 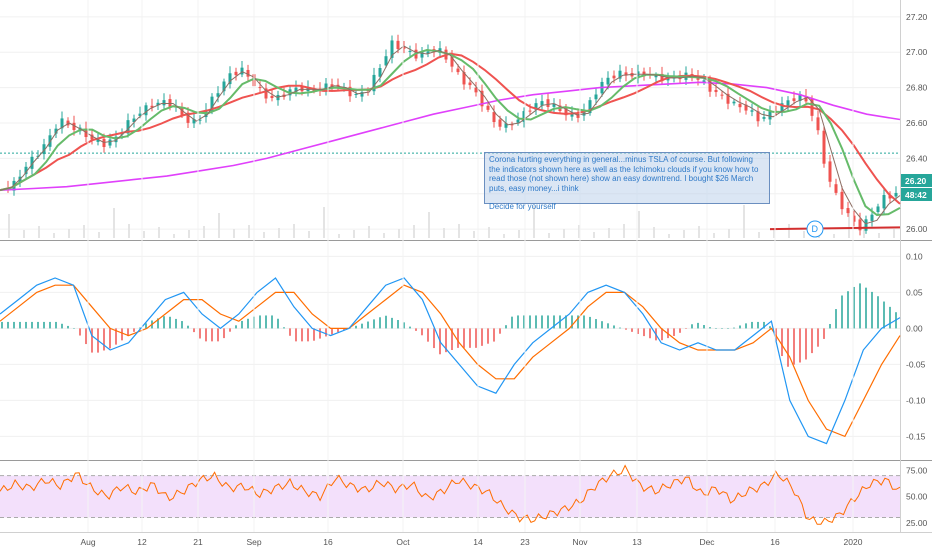 I want to click on price-tick-label: 26.40, so click(x=917, y=158).